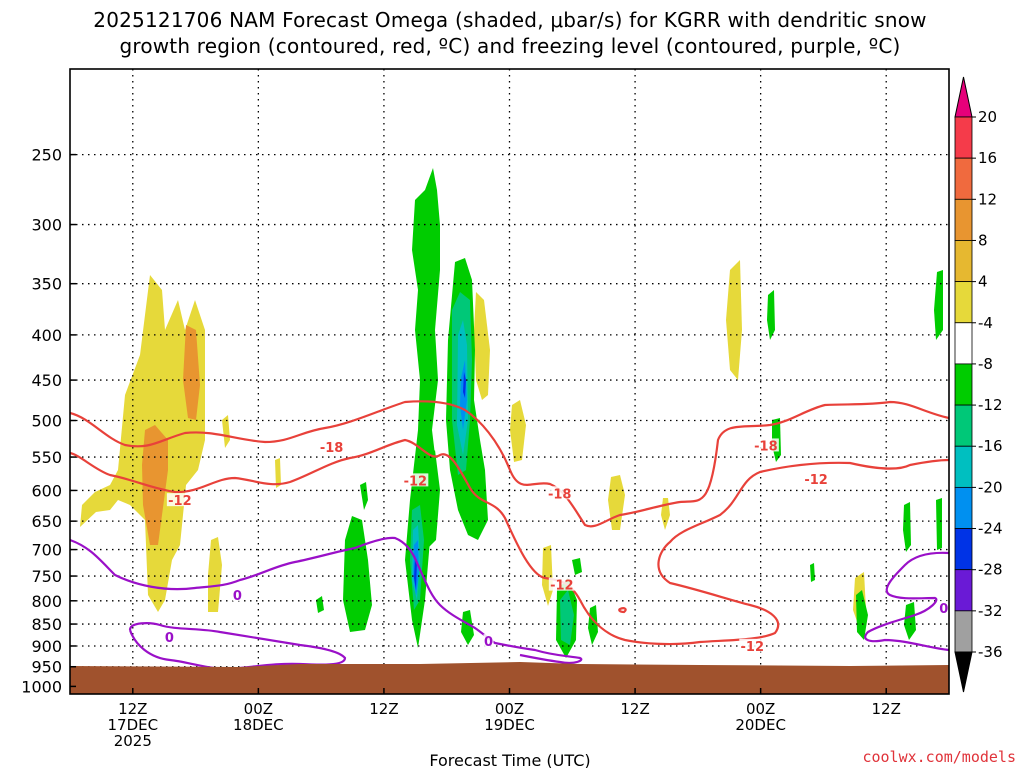 This screenshot has width=1024, height=768. I want to click on colorbar-tick-label: -16, so click(990, 446).